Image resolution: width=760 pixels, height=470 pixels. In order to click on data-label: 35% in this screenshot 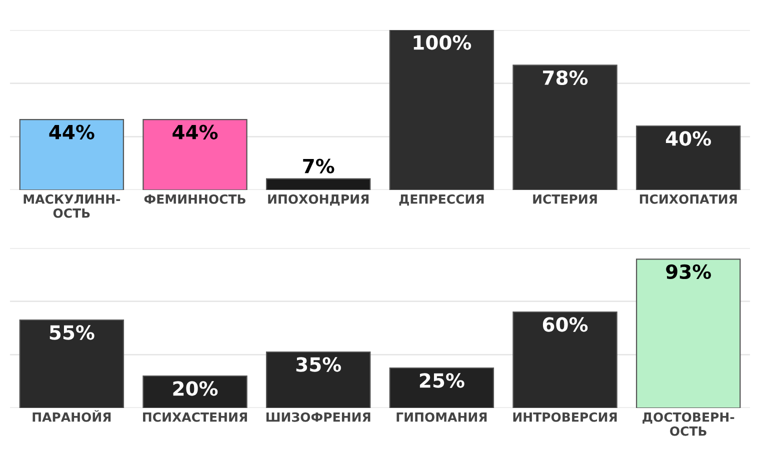, I will do `click(318, 364)`.